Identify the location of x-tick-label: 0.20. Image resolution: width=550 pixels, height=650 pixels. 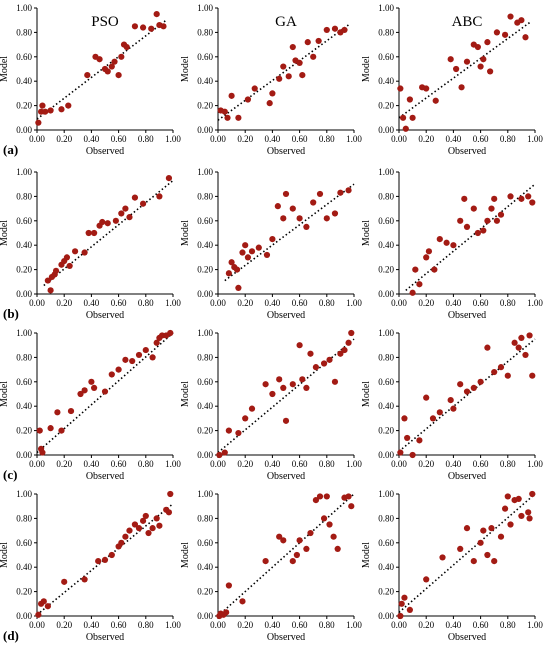
(426, 139).